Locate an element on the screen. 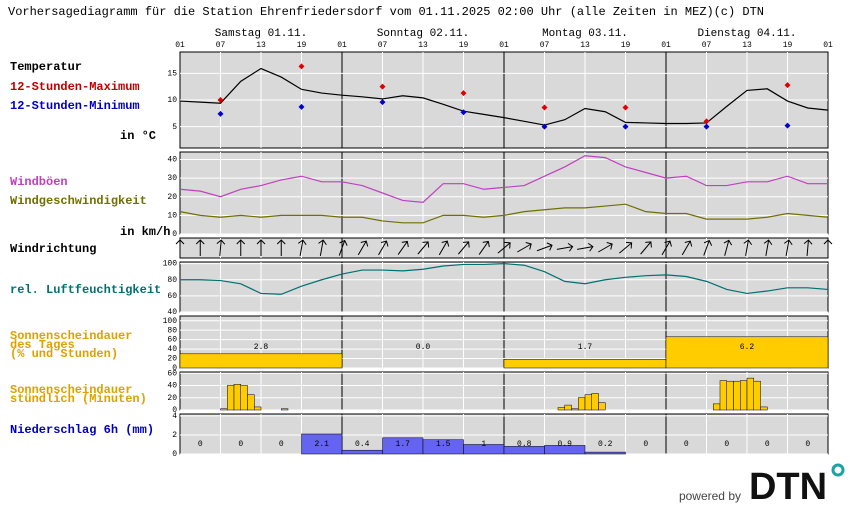 The image size is (850, 524). panel-label: 12-Stunden-Minimum is located at coordinates (75, 106).